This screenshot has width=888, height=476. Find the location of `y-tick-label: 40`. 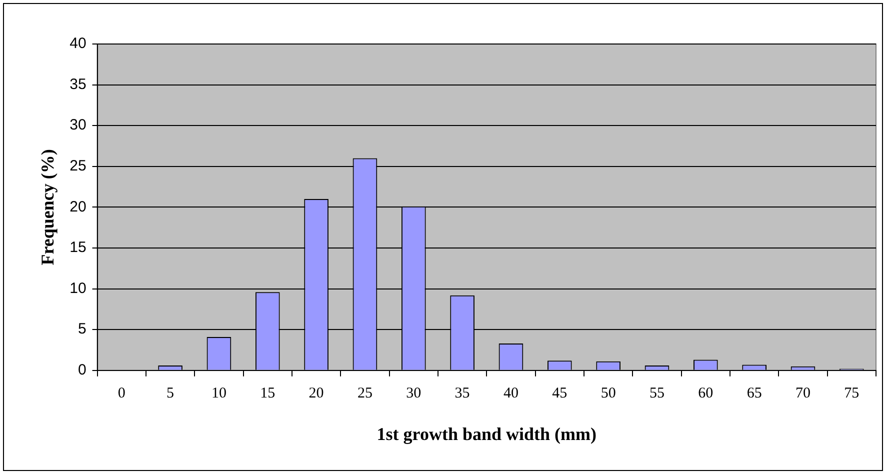

y-tick-label: 40 is located at coordinates (78, 43).